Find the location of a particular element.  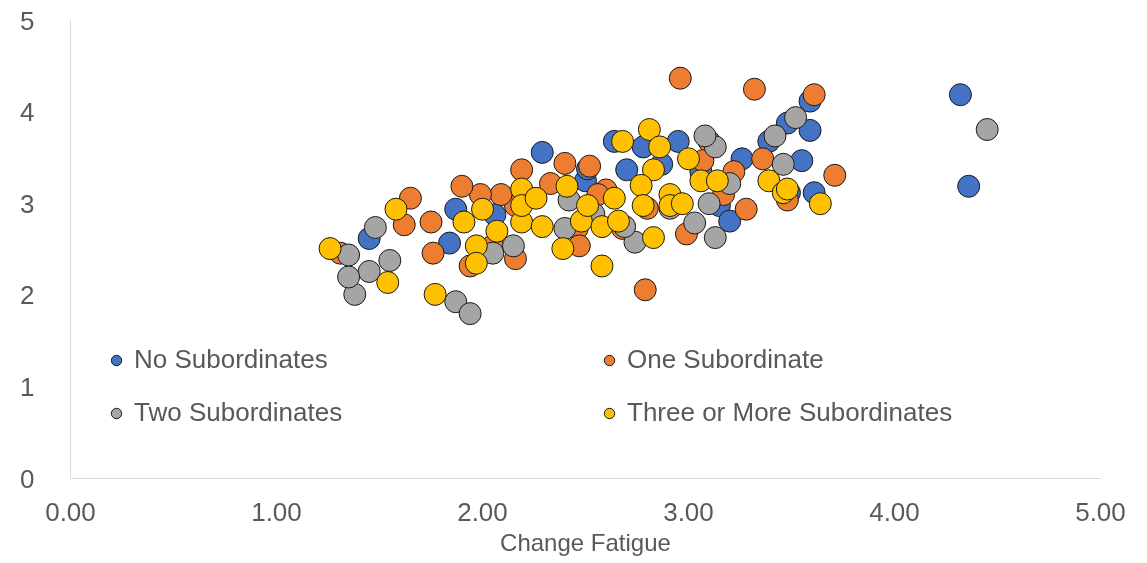

legend-label: Two Subordinates is located at coordinates (239, 412).